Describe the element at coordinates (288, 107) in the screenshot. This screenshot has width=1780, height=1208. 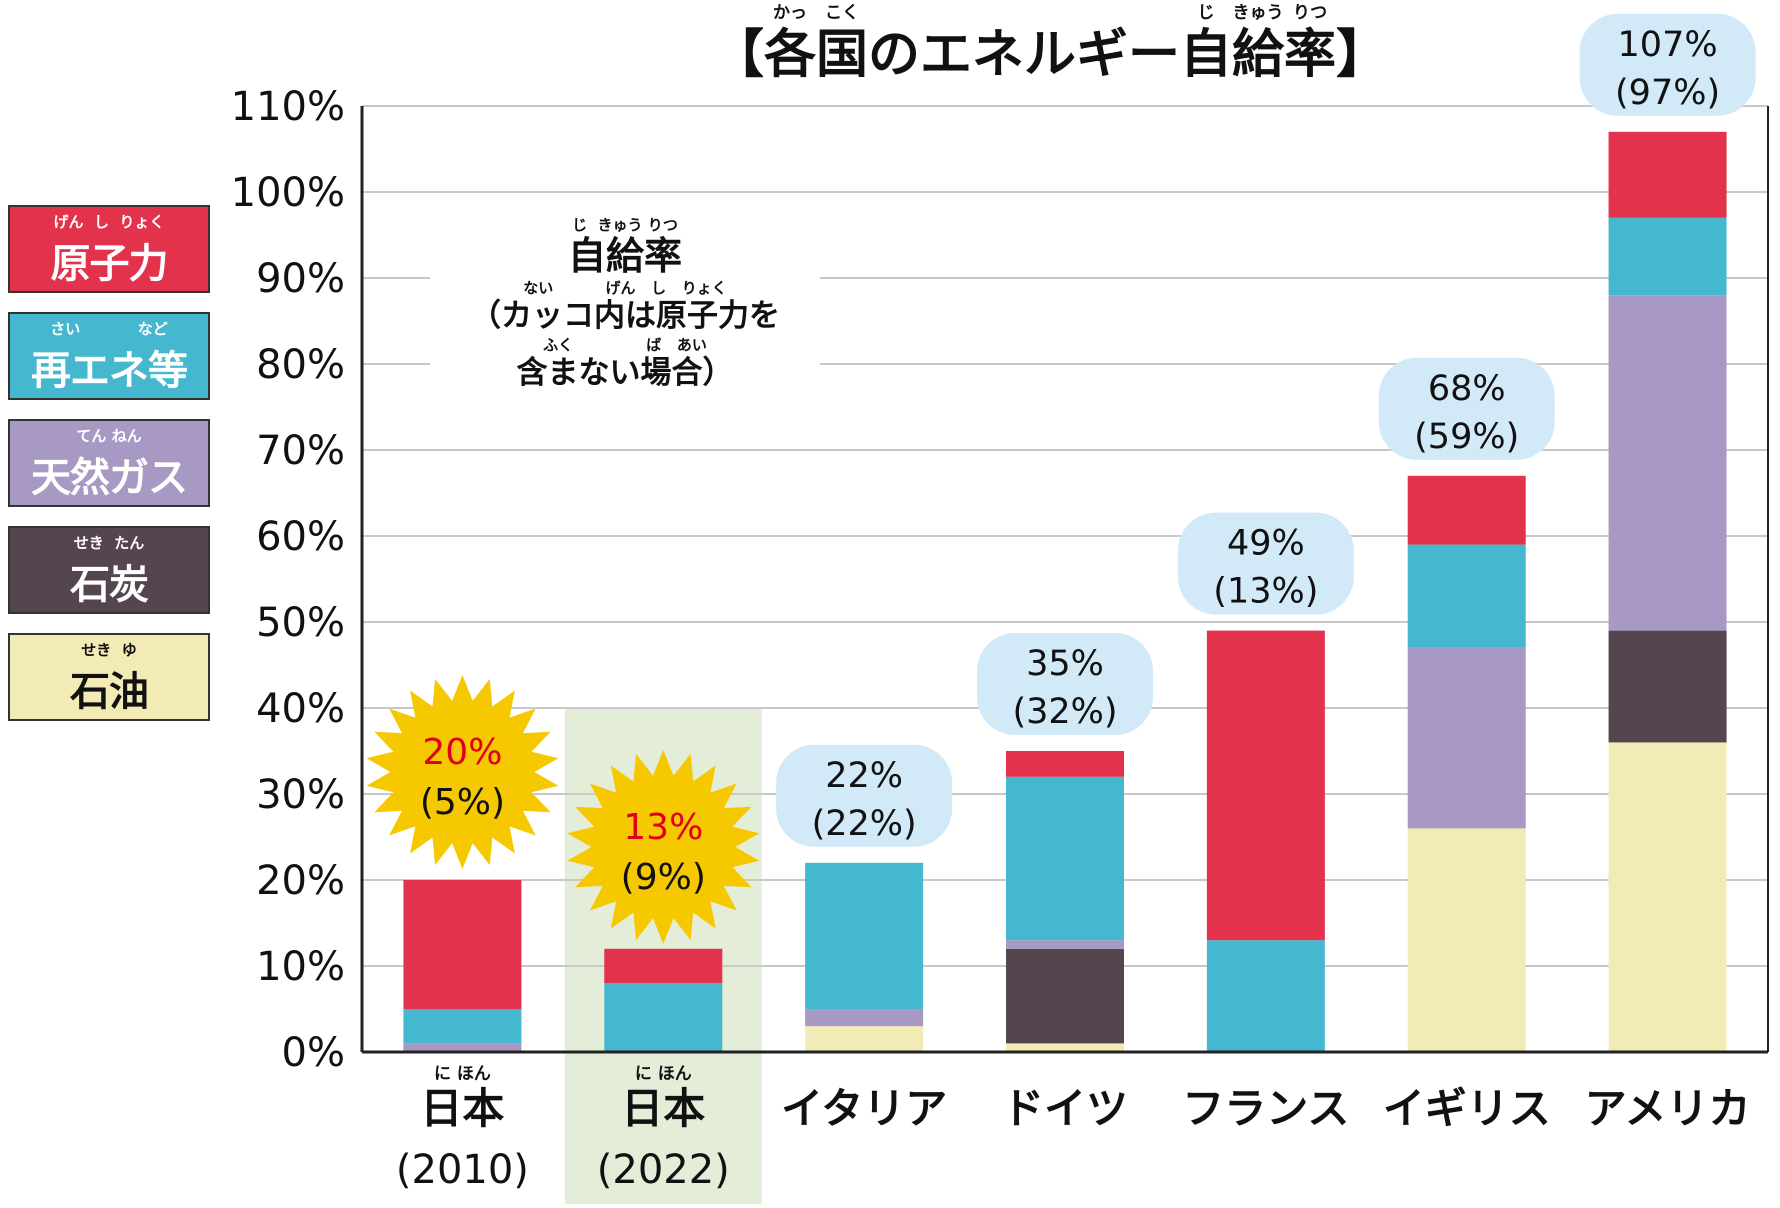
I see `y-tick-label: 110%` at that location.